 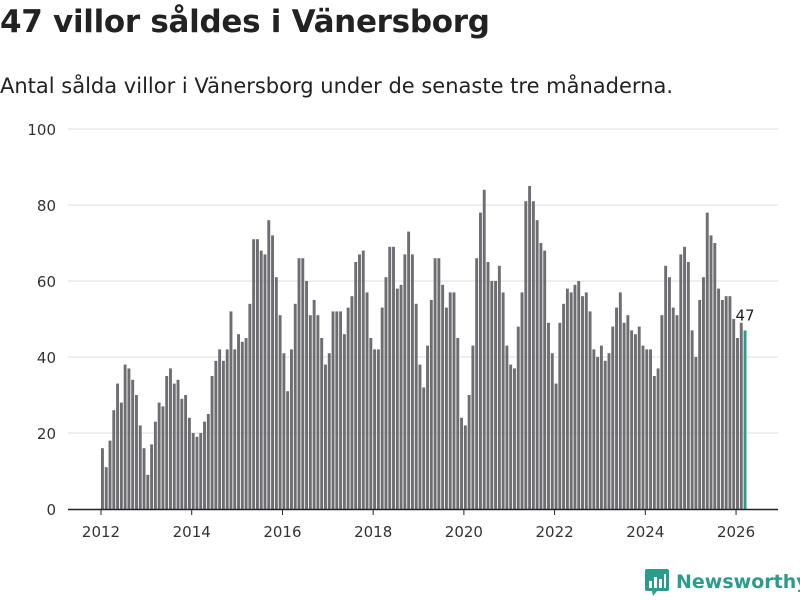 What do you see at coordinates (101, 532) in the screenshot?
I see `x-tick-label: 2012` at bounding box center [101, 532].